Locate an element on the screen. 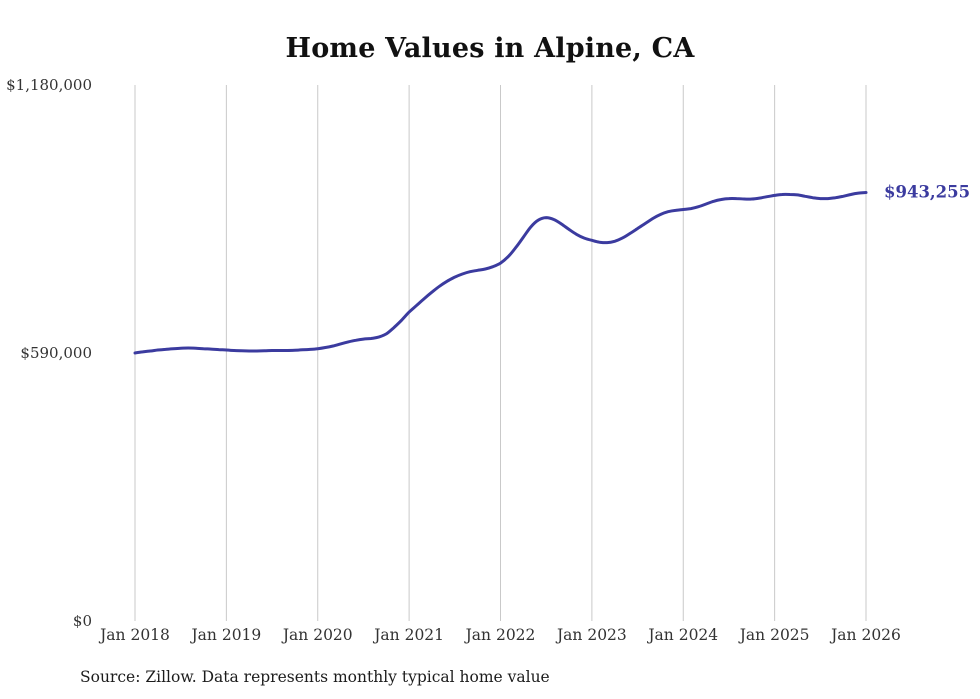 The width and height of the screenshot is (980, 699). x-tick-label: Jan 2024 is located at coordinates (682, 635).